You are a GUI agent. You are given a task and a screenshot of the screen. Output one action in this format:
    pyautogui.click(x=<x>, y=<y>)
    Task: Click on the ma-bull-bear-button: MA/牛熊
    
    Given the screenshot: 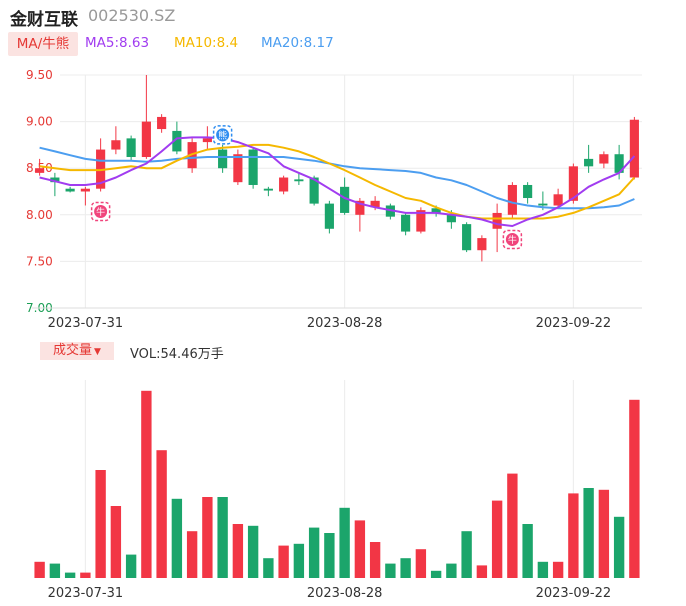 What is the action you would take?
    pyautogui.click(x=43, y=44)
    